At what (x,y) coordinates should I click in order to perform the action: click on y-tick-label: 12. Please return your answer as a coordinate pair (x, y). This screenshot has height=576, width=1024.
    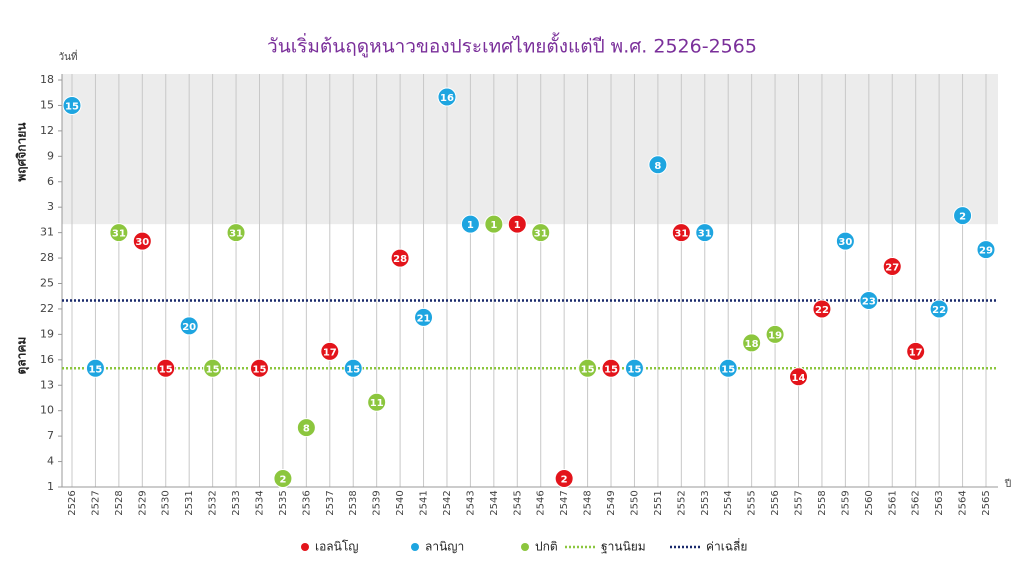
    Looking at the image, I should click on (47, 130).